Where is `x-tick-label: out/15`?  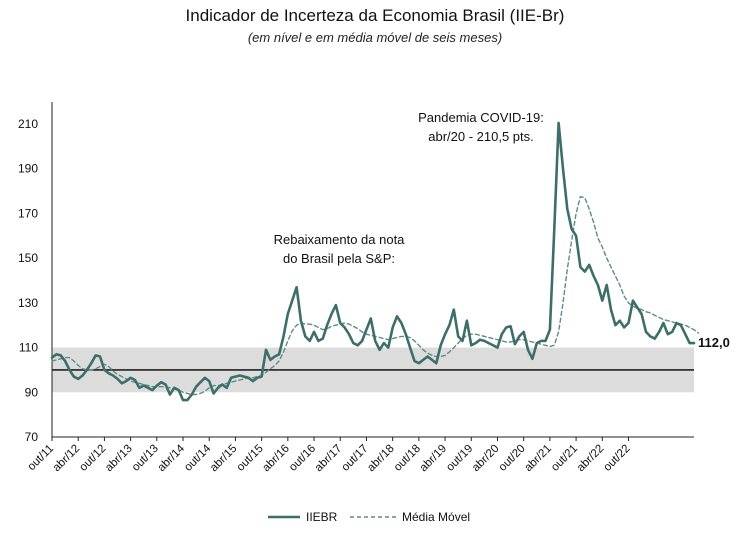
x-tick-label: out/15 is located at coordinates (250, 458).